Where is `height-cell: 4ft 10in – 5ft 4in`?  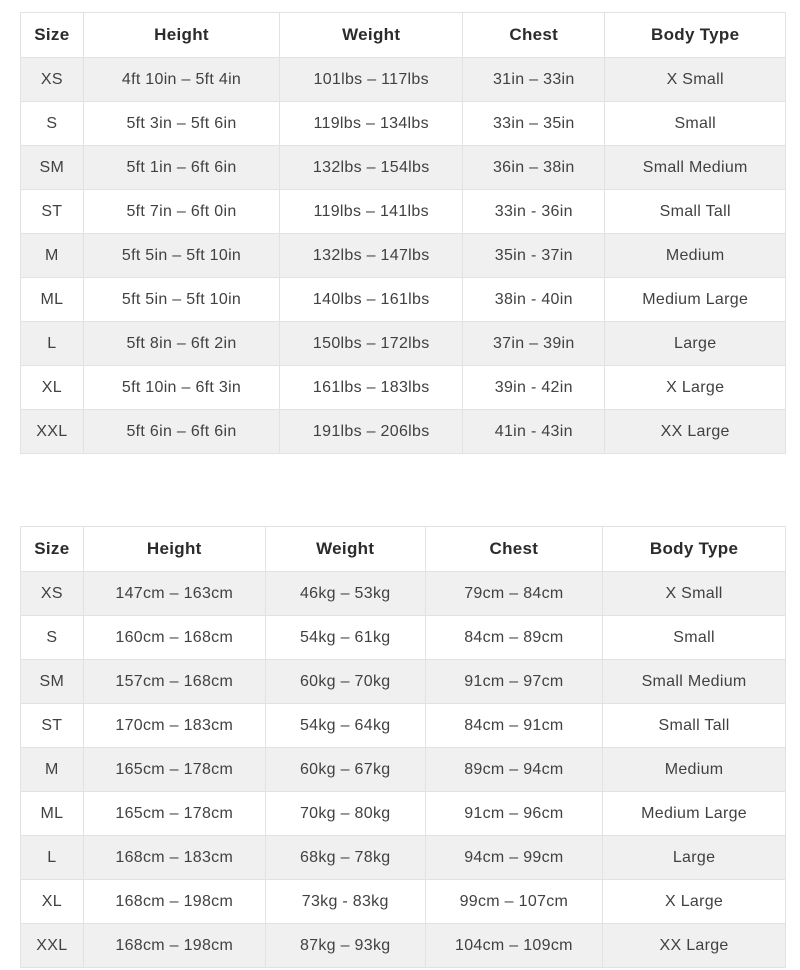 height-cell: 4ft 10in – 5ft 4in is located at coordinates (181, 79).